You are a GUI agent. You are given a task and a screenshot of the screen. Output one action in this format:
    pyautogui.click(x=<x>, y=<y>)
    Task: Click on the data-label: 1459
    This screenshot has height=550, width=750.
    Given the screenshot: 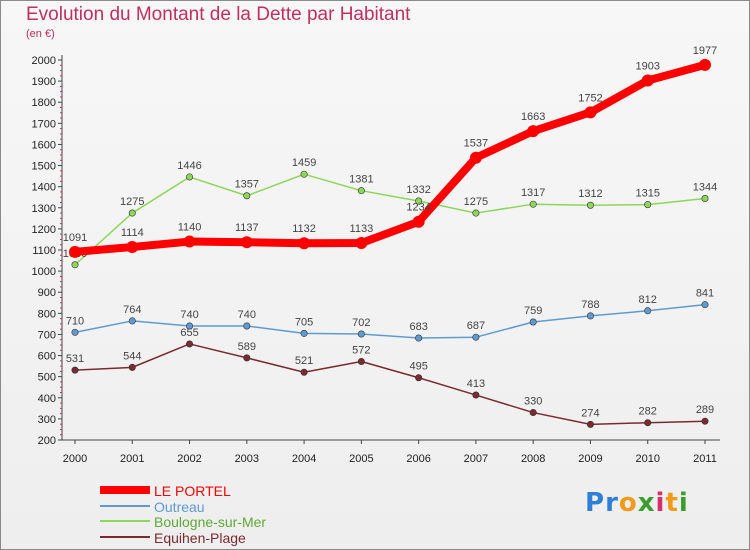 What is the action you would take?
    pyautogui.click(x=304, y=163)
    